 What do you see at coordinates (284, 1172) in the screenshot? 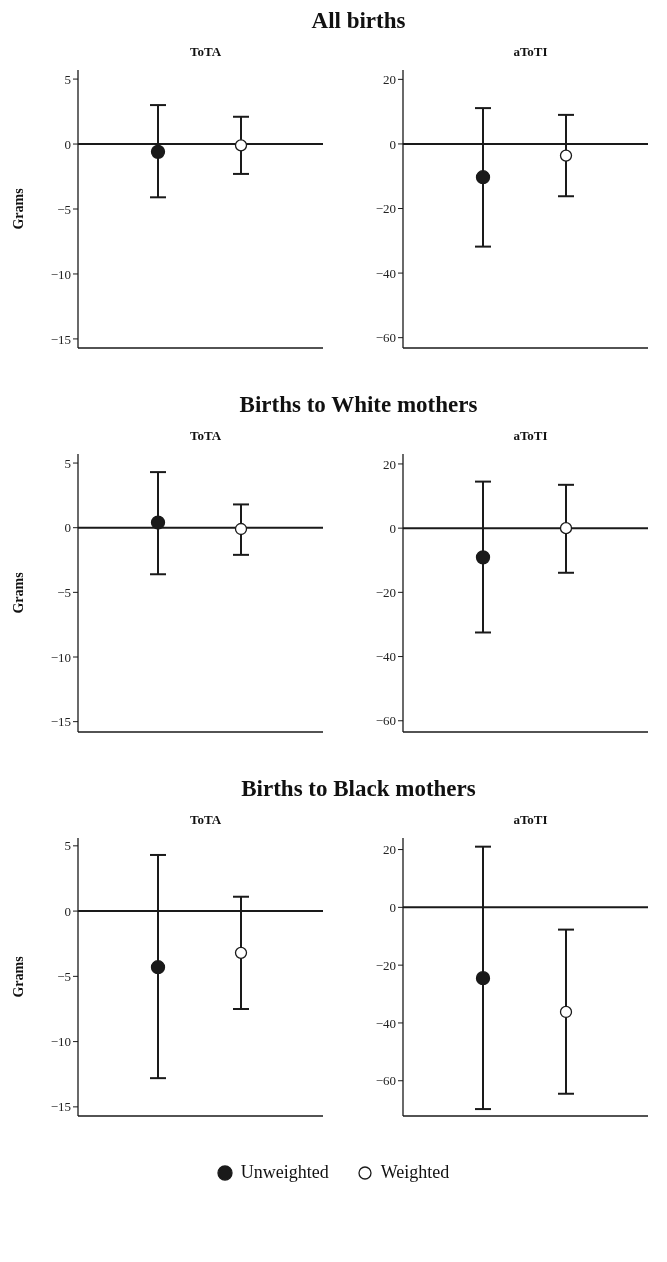
I see `legend-label: Unweighted` at bounding box center [284, 1172].